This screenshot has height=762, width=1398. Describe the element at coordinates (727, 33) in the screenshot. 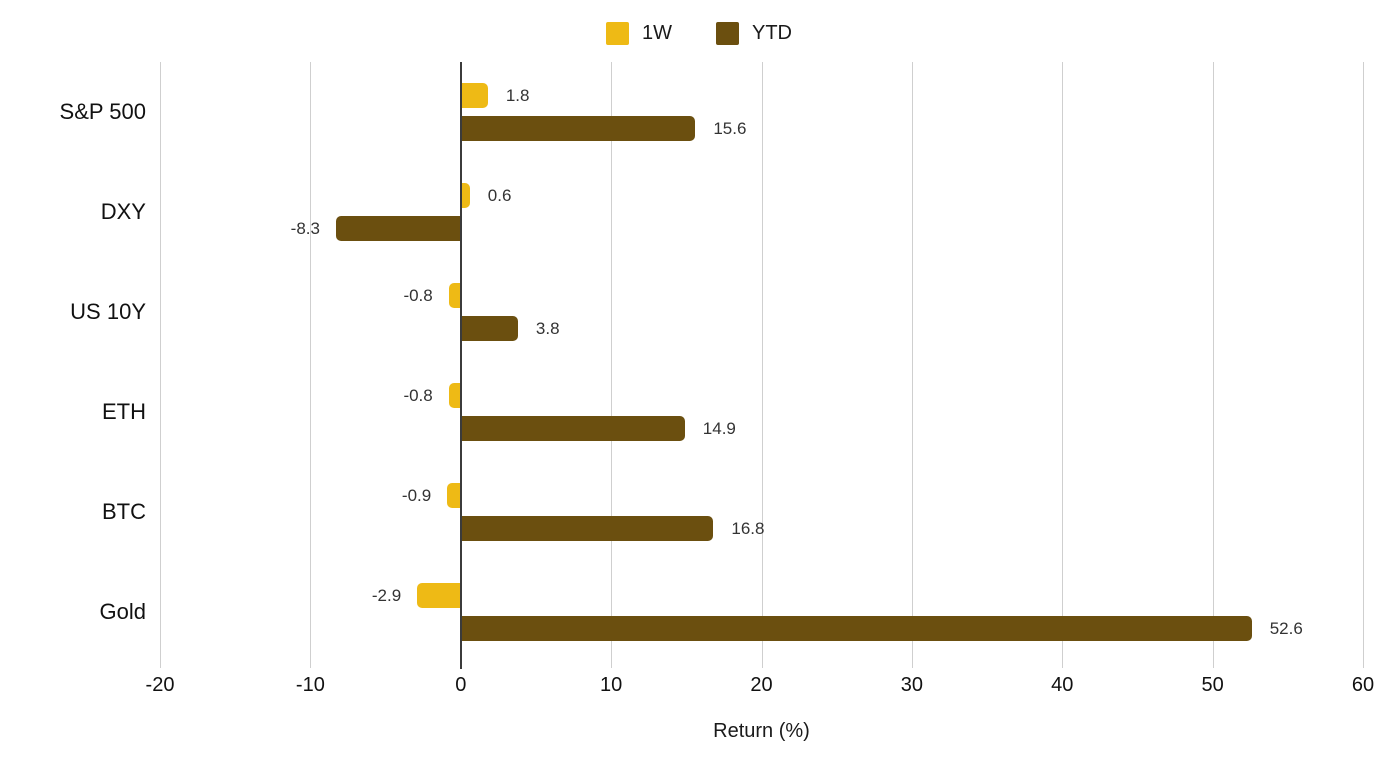

I see `legend-swatch-ytd` at that location.